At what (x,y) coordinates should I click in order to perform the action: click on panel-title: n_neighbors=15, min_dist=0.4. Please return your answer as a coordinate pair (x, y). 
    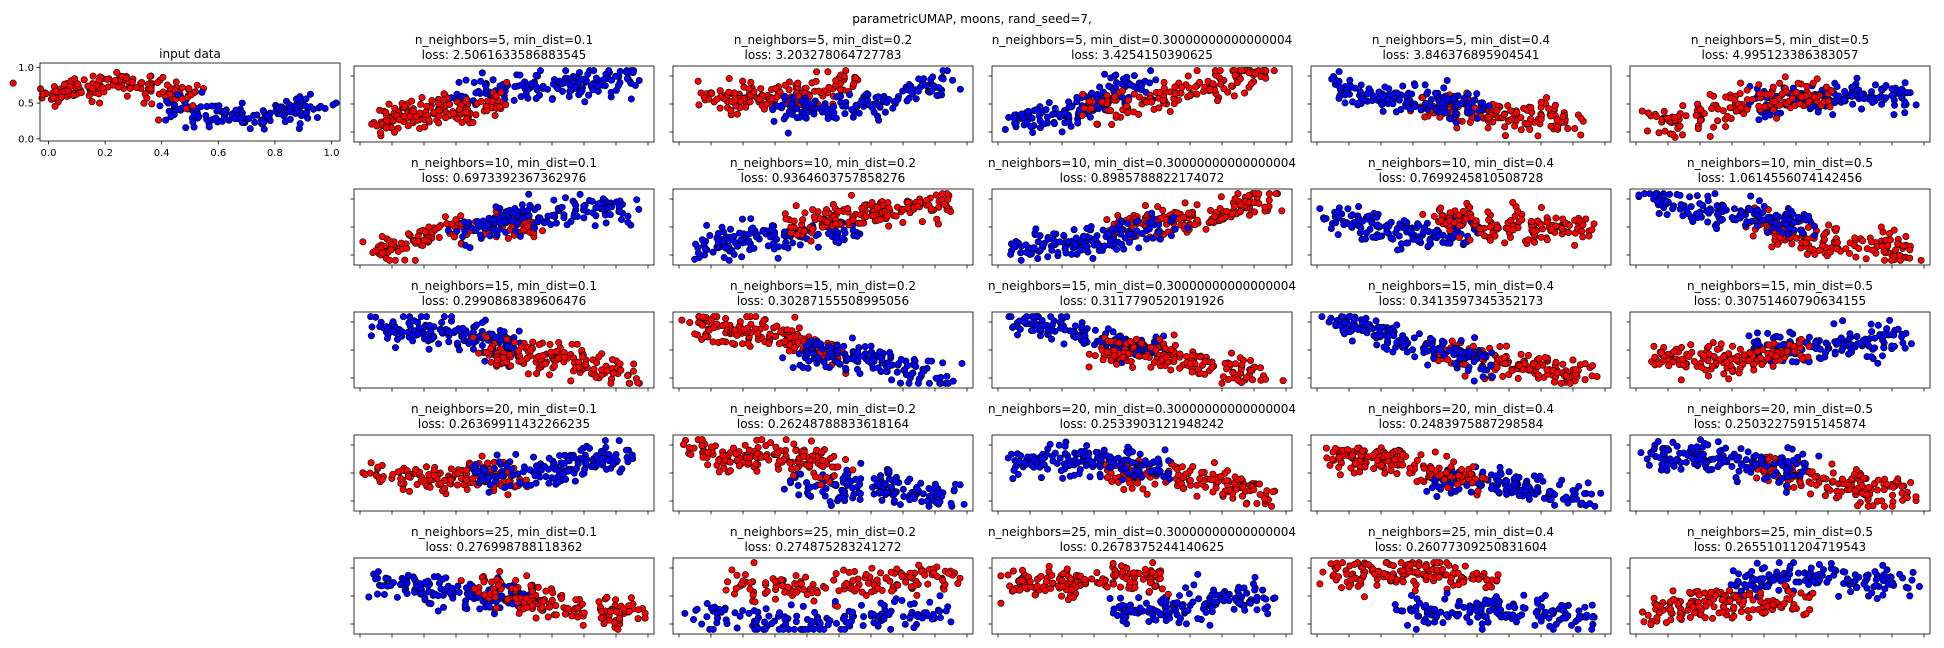
    Looking at the image, I should click on (1461, 286).